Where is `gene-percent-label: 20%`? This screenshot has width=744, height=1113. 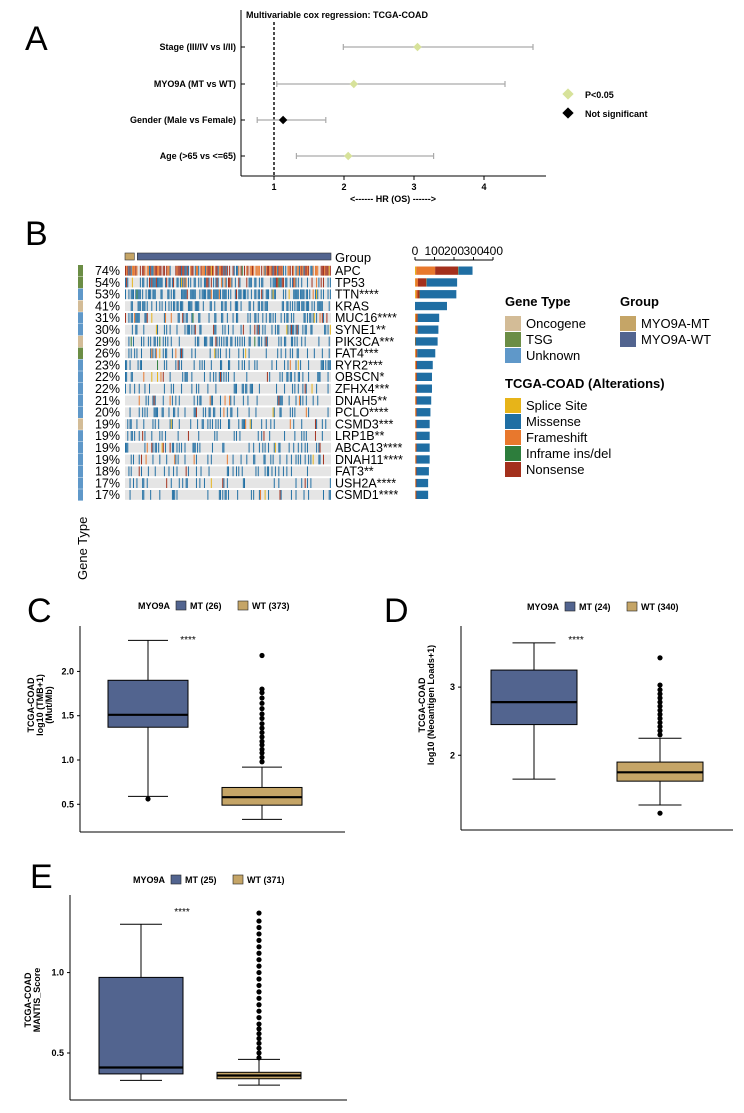
gene-percent-label: 20% is located at coordinates (107, 413).